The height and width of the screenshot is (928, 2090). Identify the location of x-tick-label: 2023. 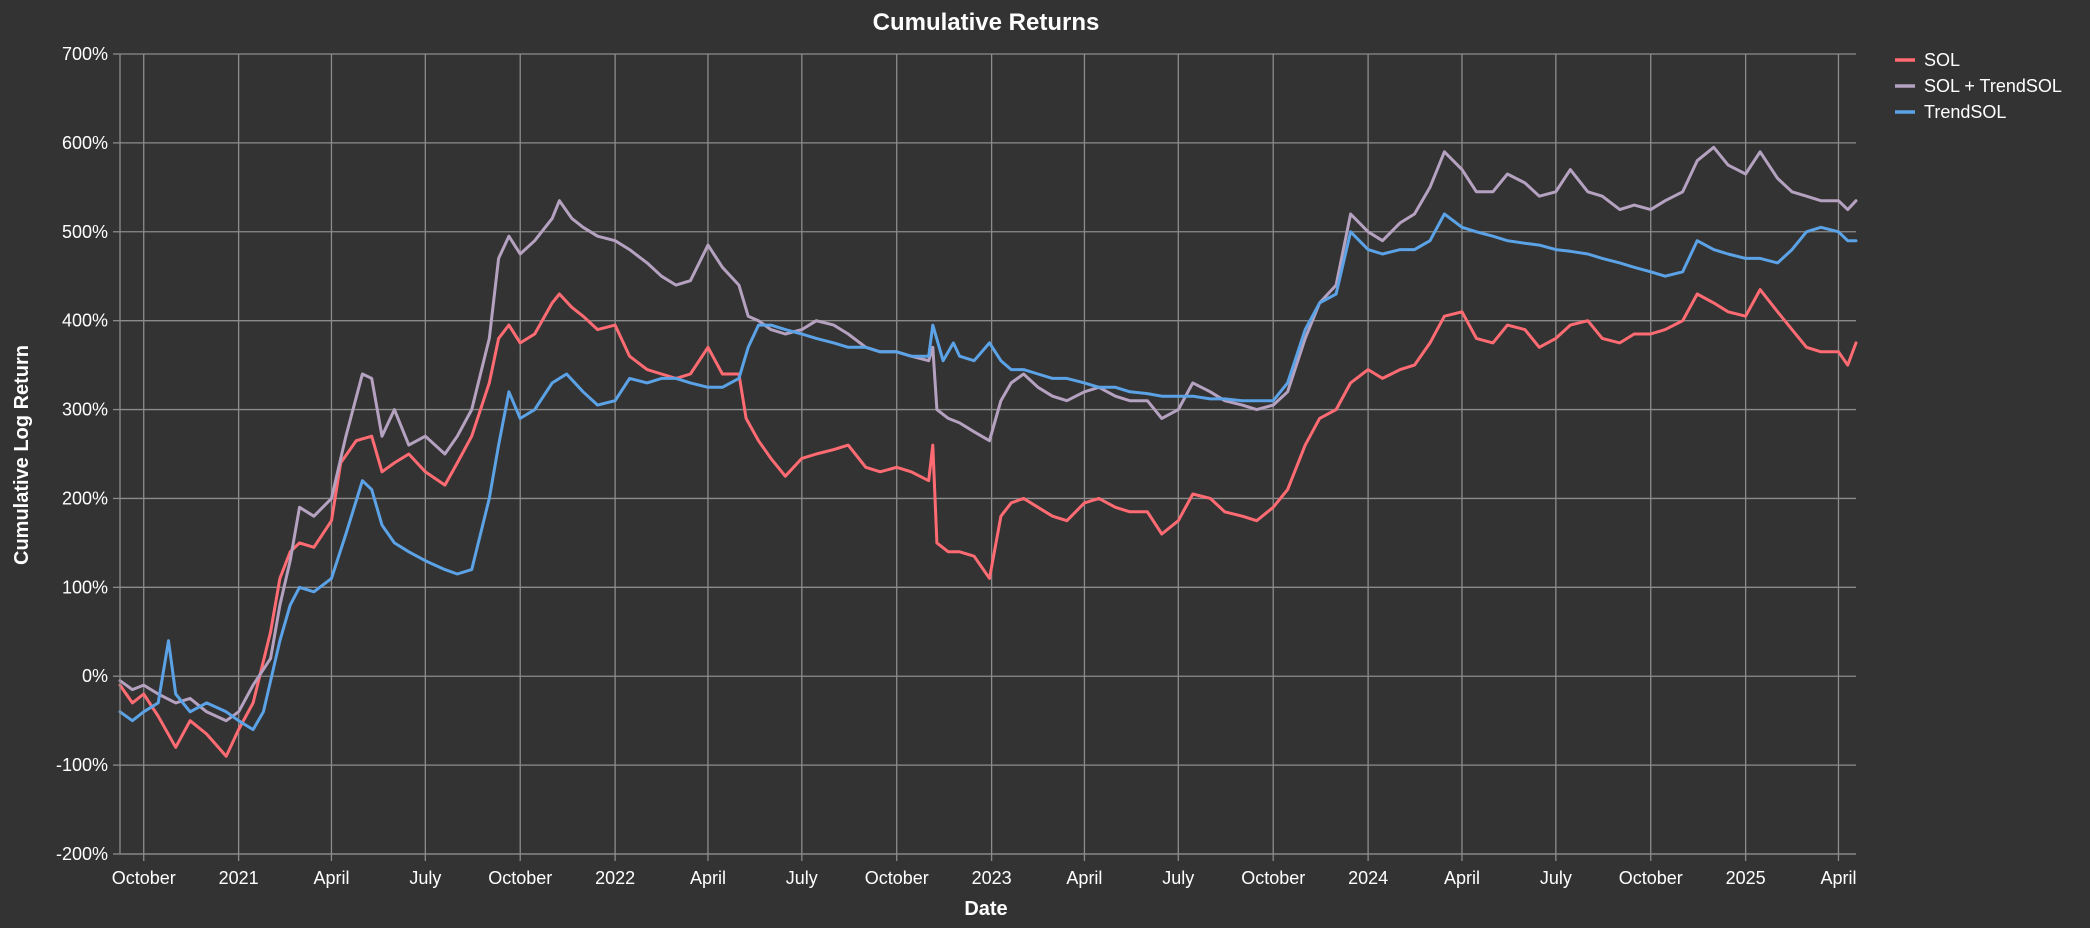
(992, 878).